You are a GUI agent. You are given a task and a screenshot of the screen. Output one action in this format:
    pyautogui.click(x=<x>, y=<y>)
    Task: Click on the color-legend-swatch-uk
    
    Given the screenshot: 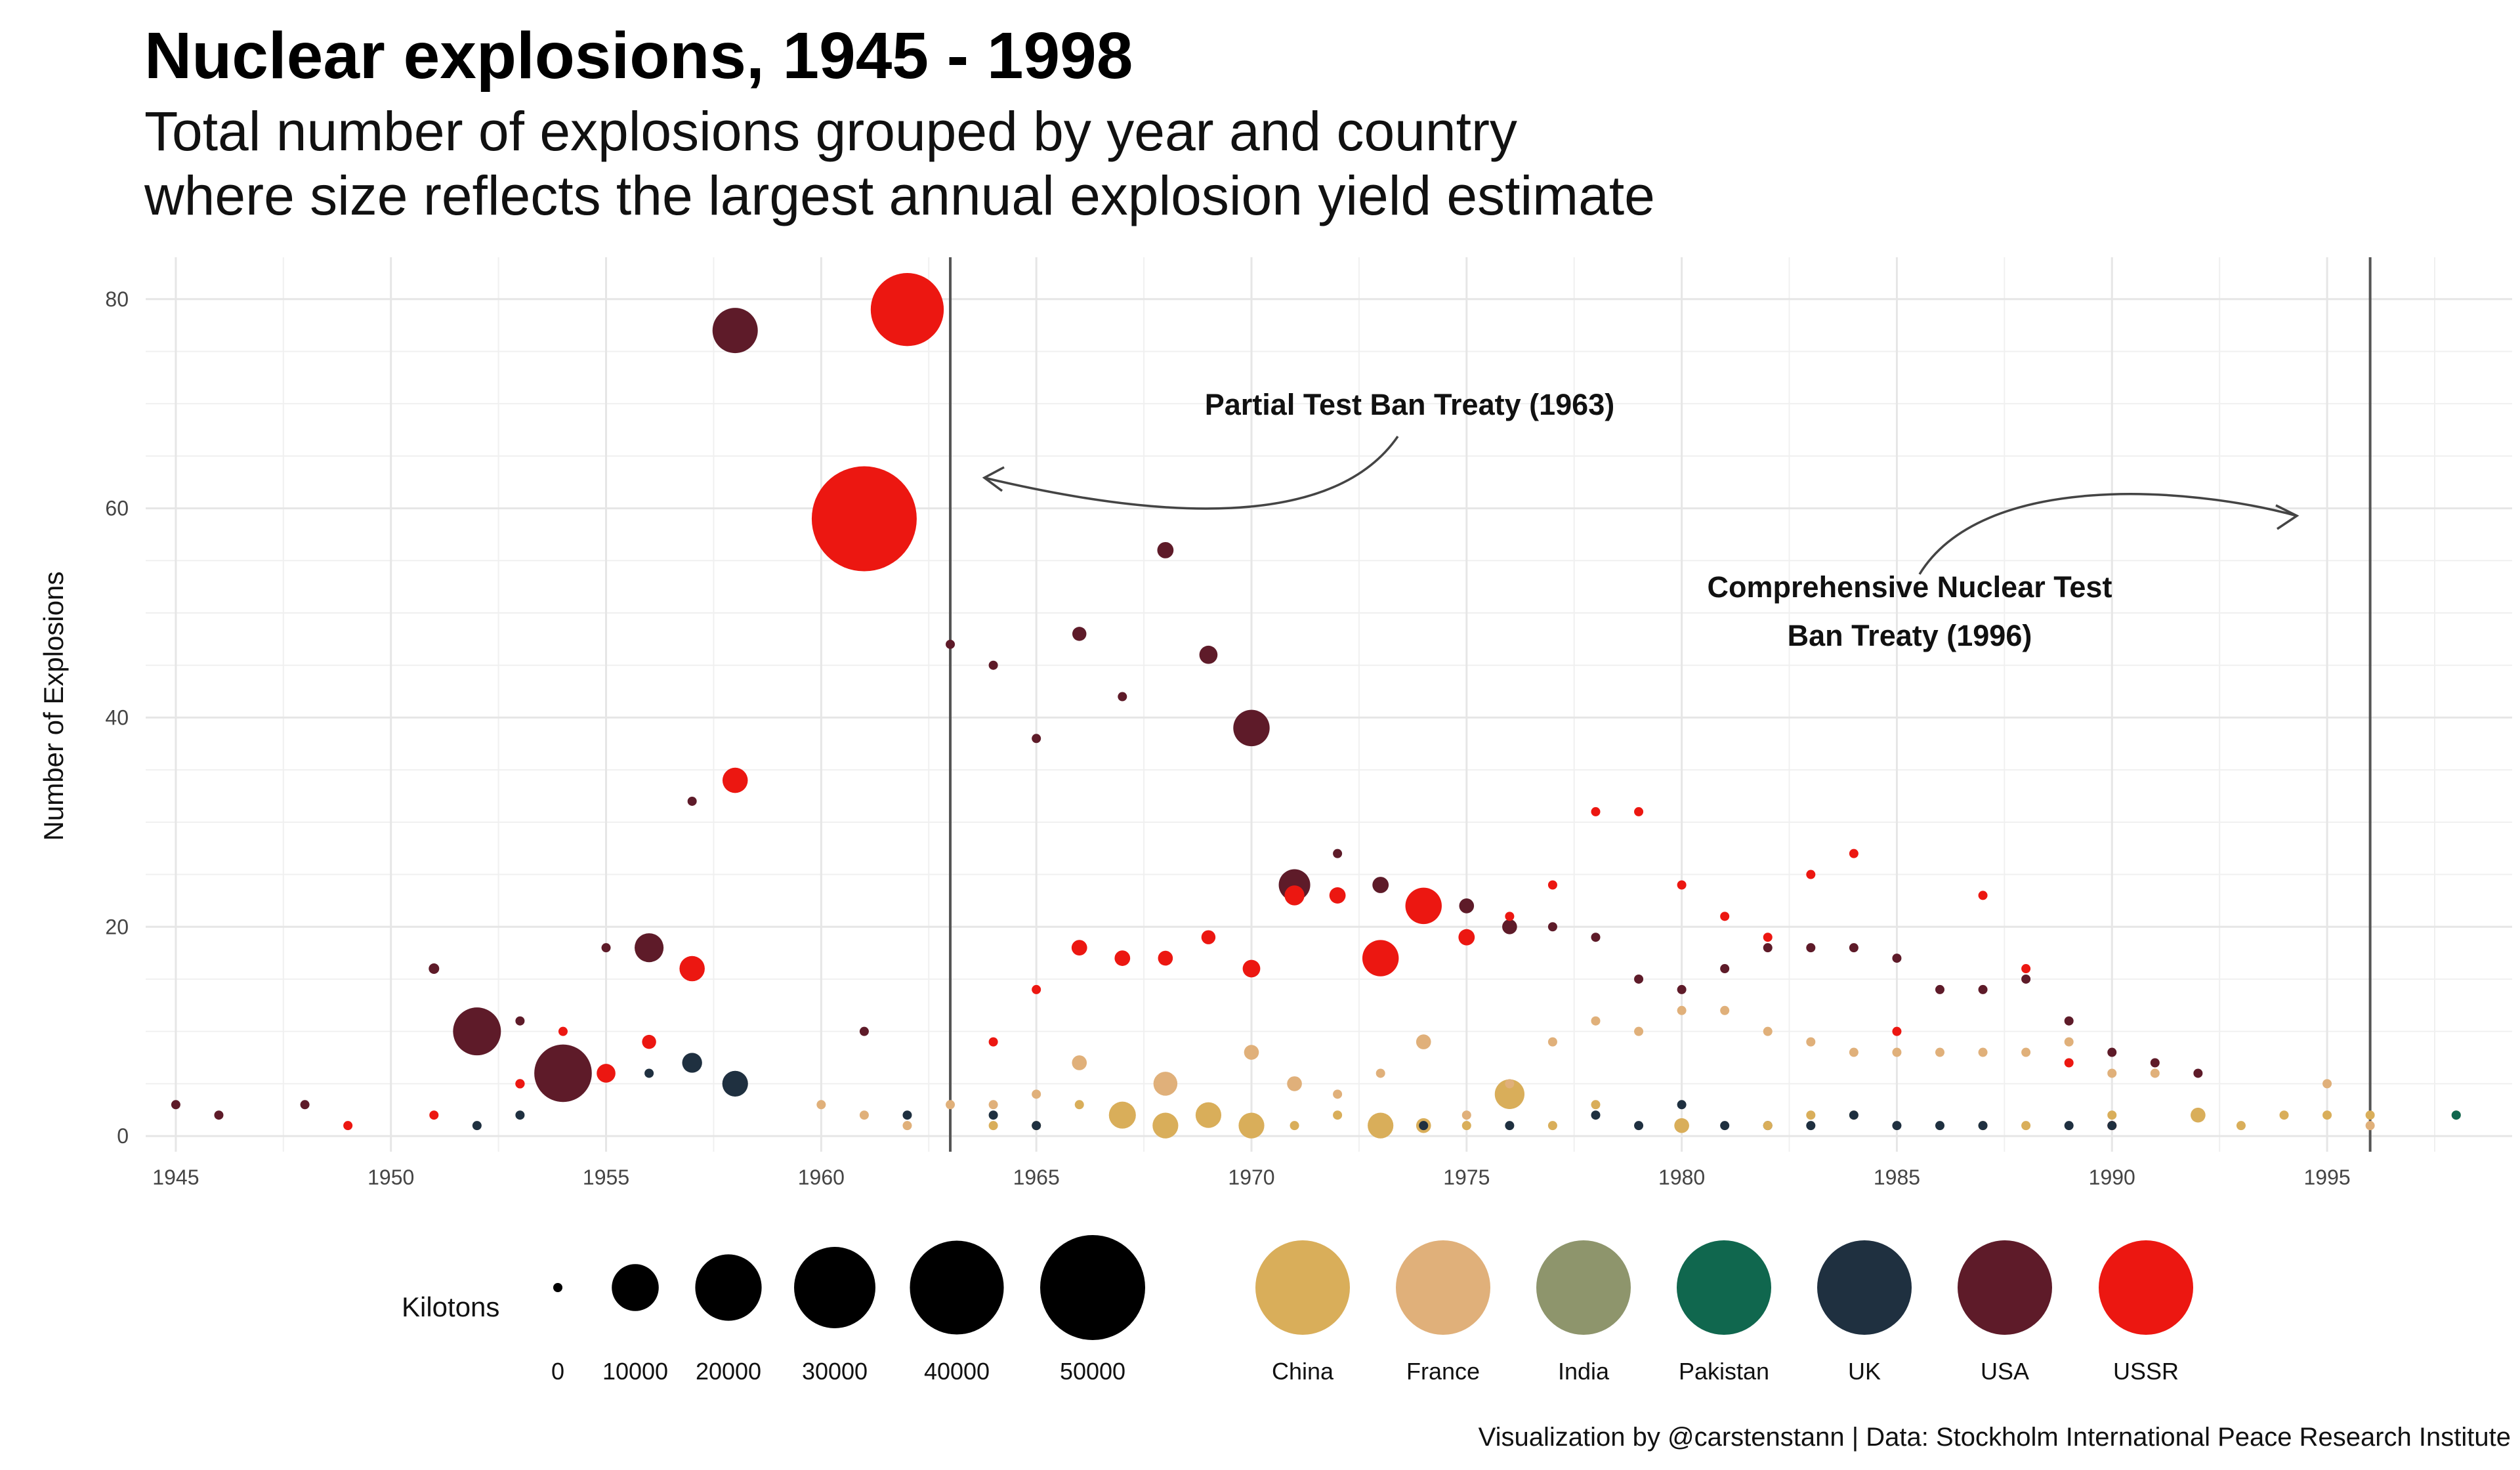 What is the action you would take?
    pyautogui.click(x=1864, y=1287)
    